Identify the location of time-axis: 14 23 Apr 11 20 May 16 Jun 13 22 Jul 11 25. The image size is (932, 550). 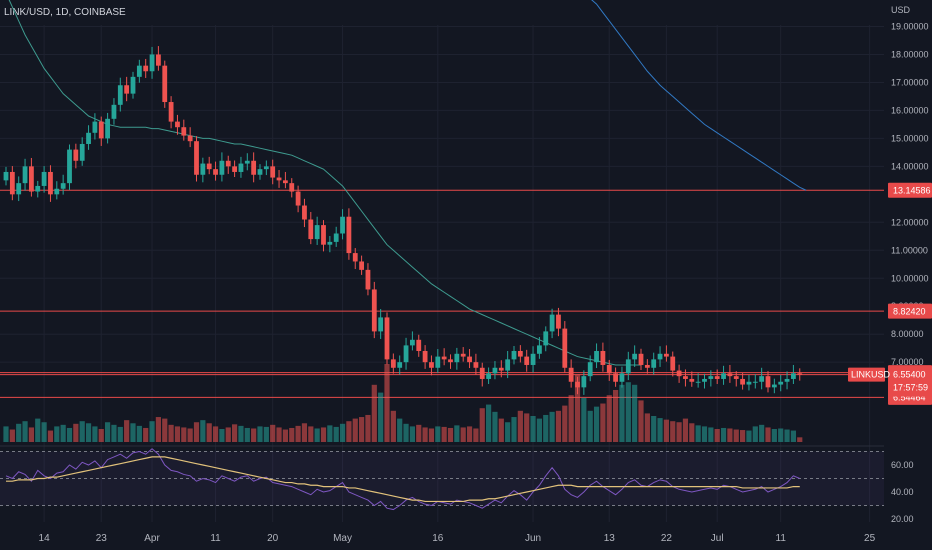
(457, 538).